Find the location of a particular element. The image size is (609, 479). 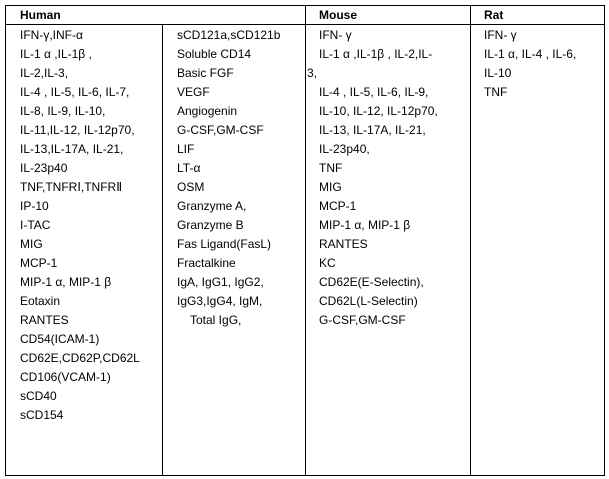

header-human: Human is located at coordinates (40, 15).